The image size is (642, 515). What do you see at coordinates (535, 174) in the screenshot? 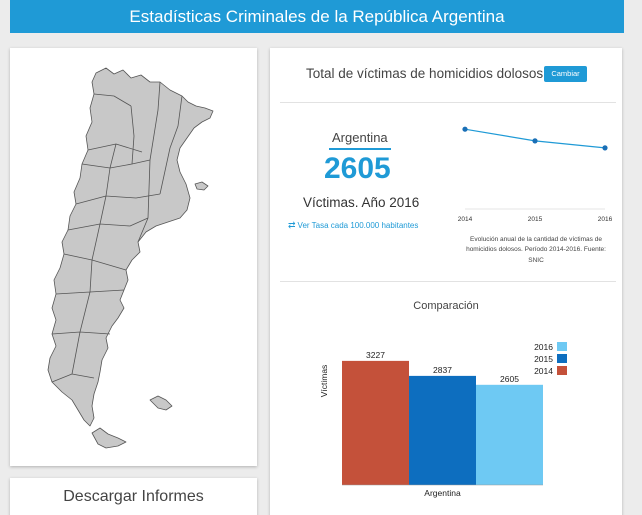
I see `trend-line-chart: 2014 2015 2016` at bounding box center [535, 174].